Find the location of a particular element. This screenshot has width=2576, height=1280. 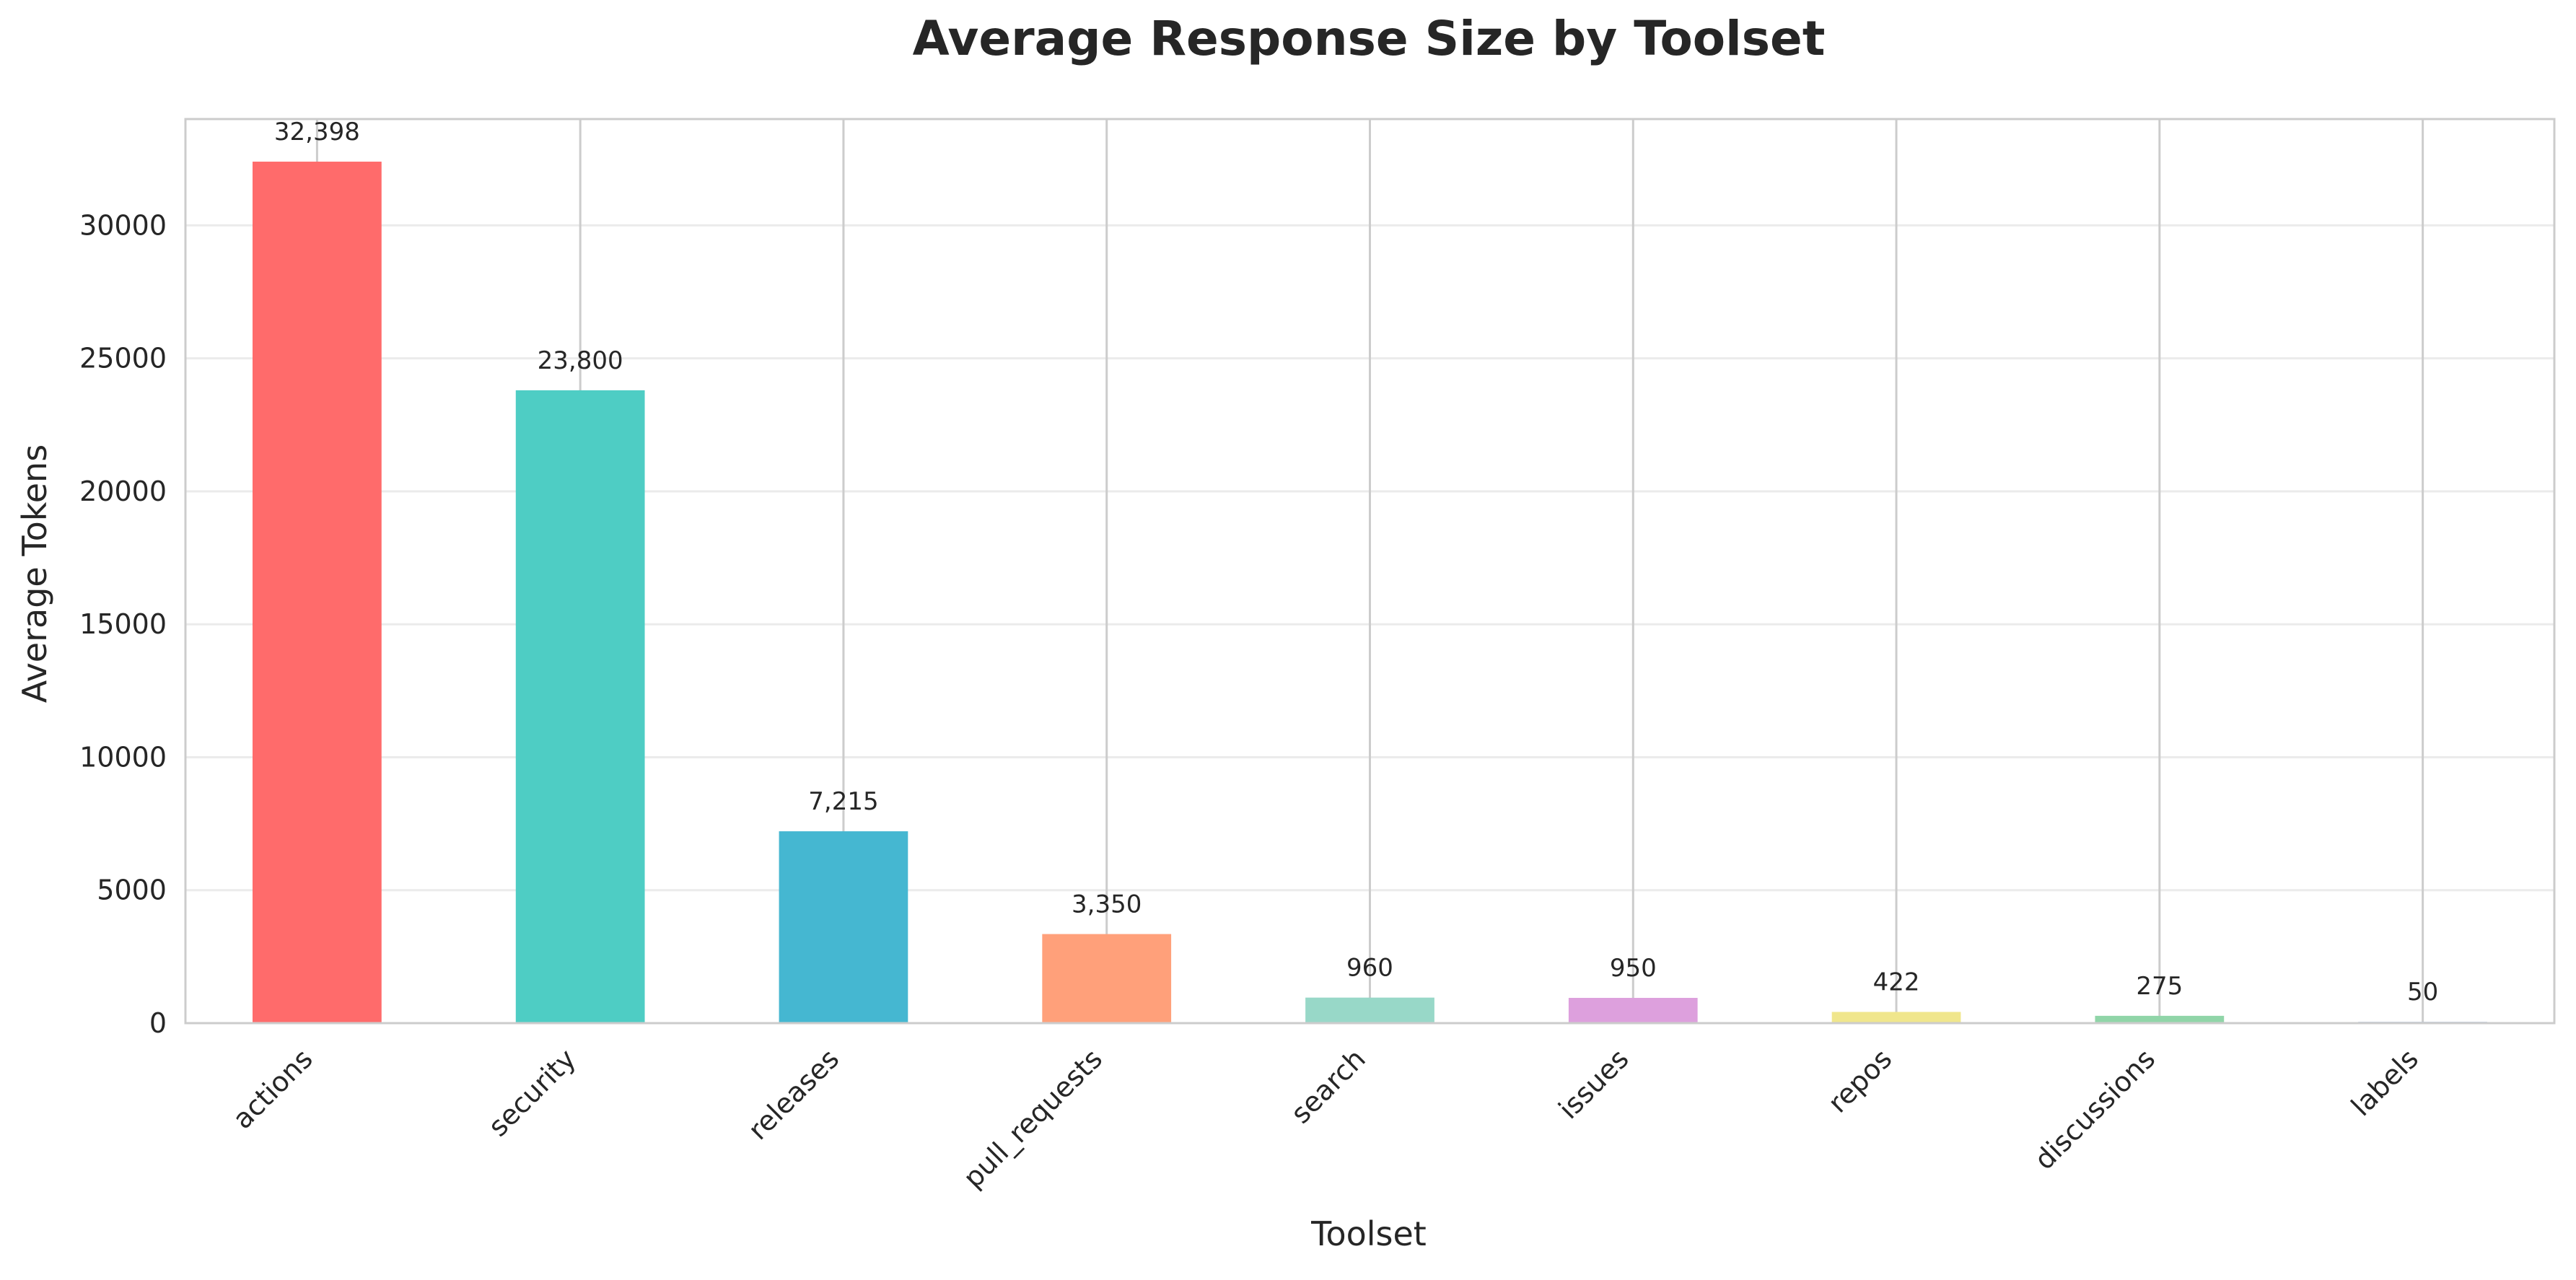

x-tick-label: security is located at coordinates (532, 1092).